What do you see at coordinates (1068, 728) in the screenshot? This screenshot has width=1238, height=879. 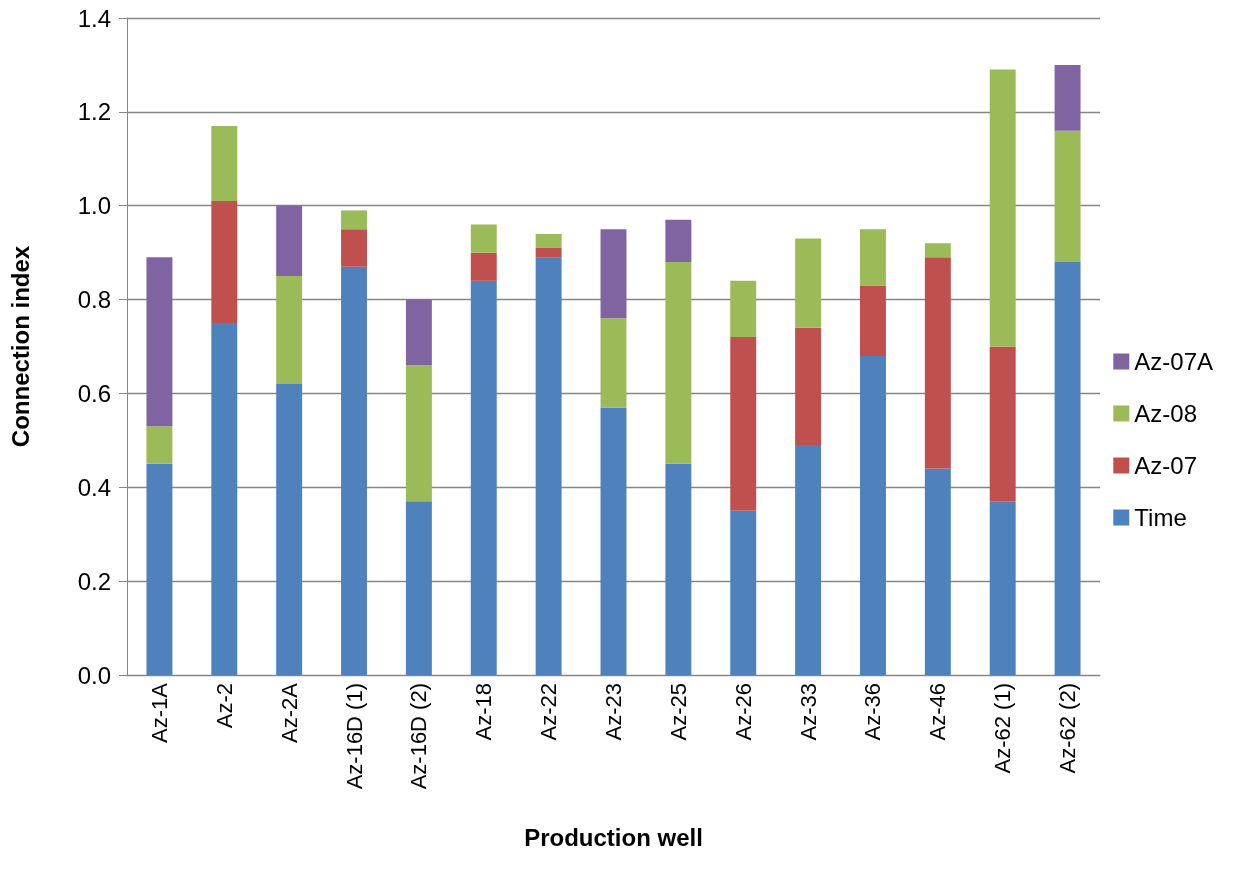 I see `x-tick-label: Az-62 (2)` at bounding box center [1068, 728].